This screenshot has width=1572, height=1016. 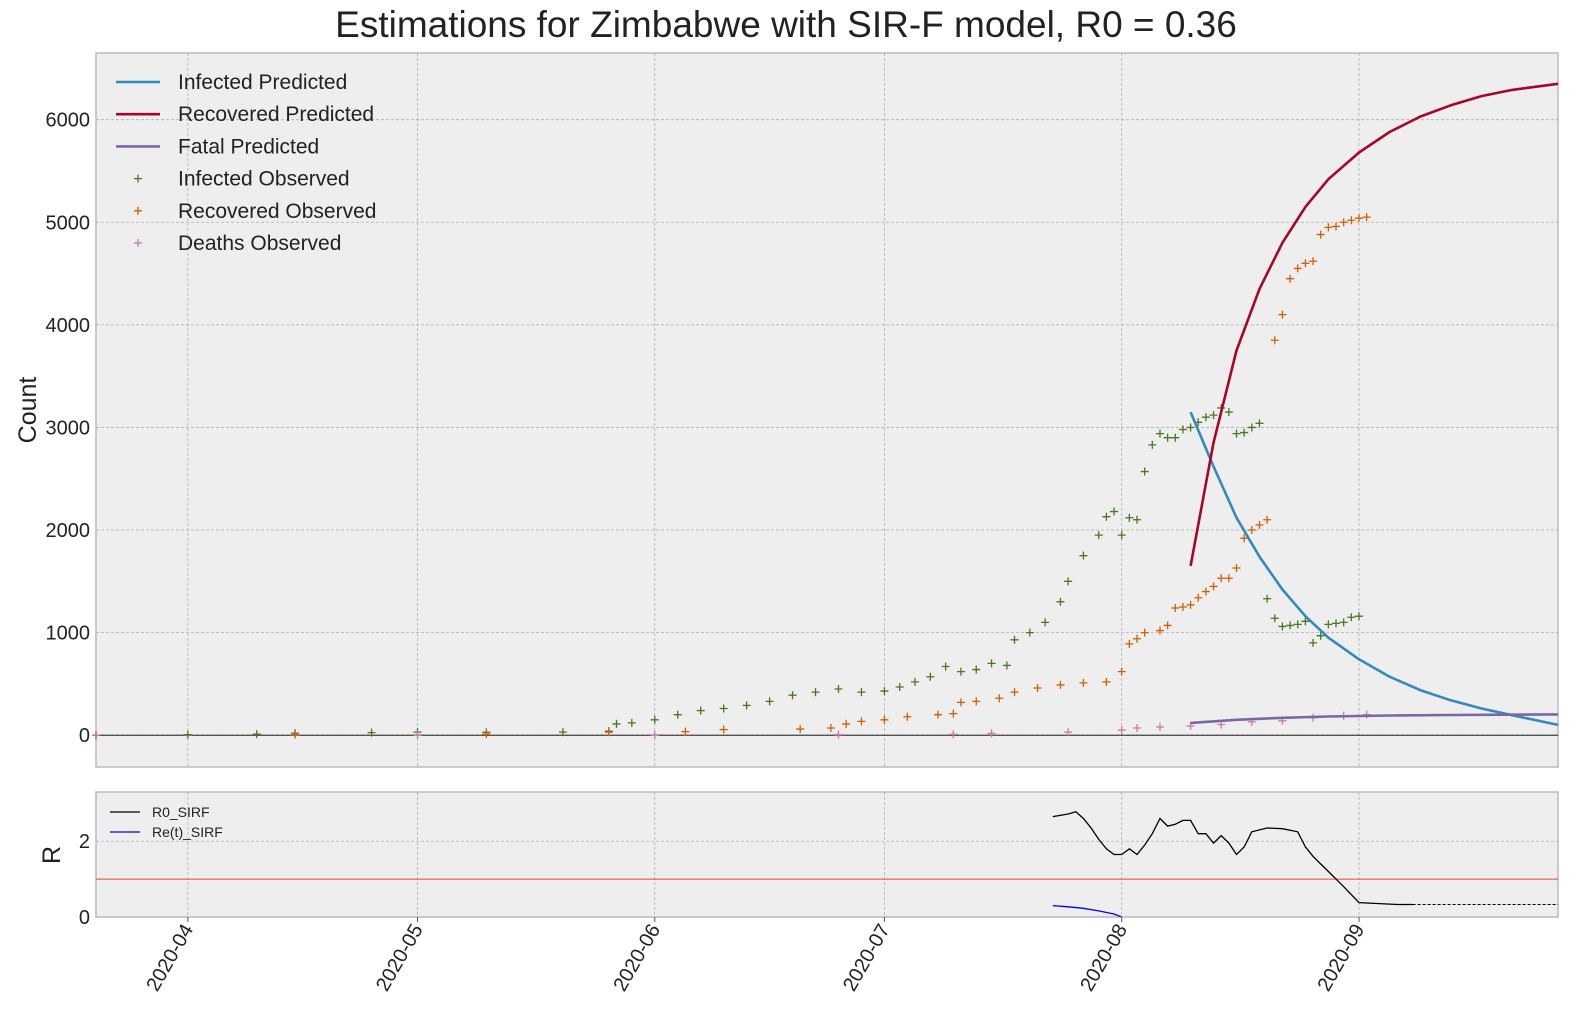 I want to click on r-series, so click(x=1305, y=863).